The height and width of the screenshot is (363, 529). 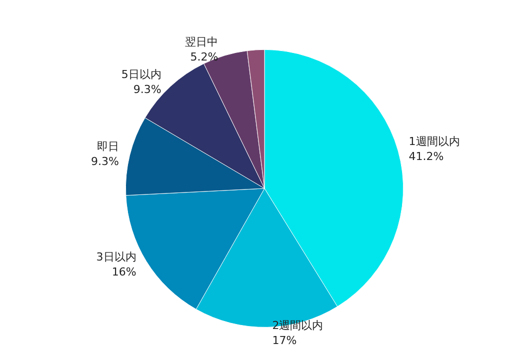 What do you see at coordinates (124, 271) in the screenshot?
I see `data-label: 16%` at bounding box center [124, 271].